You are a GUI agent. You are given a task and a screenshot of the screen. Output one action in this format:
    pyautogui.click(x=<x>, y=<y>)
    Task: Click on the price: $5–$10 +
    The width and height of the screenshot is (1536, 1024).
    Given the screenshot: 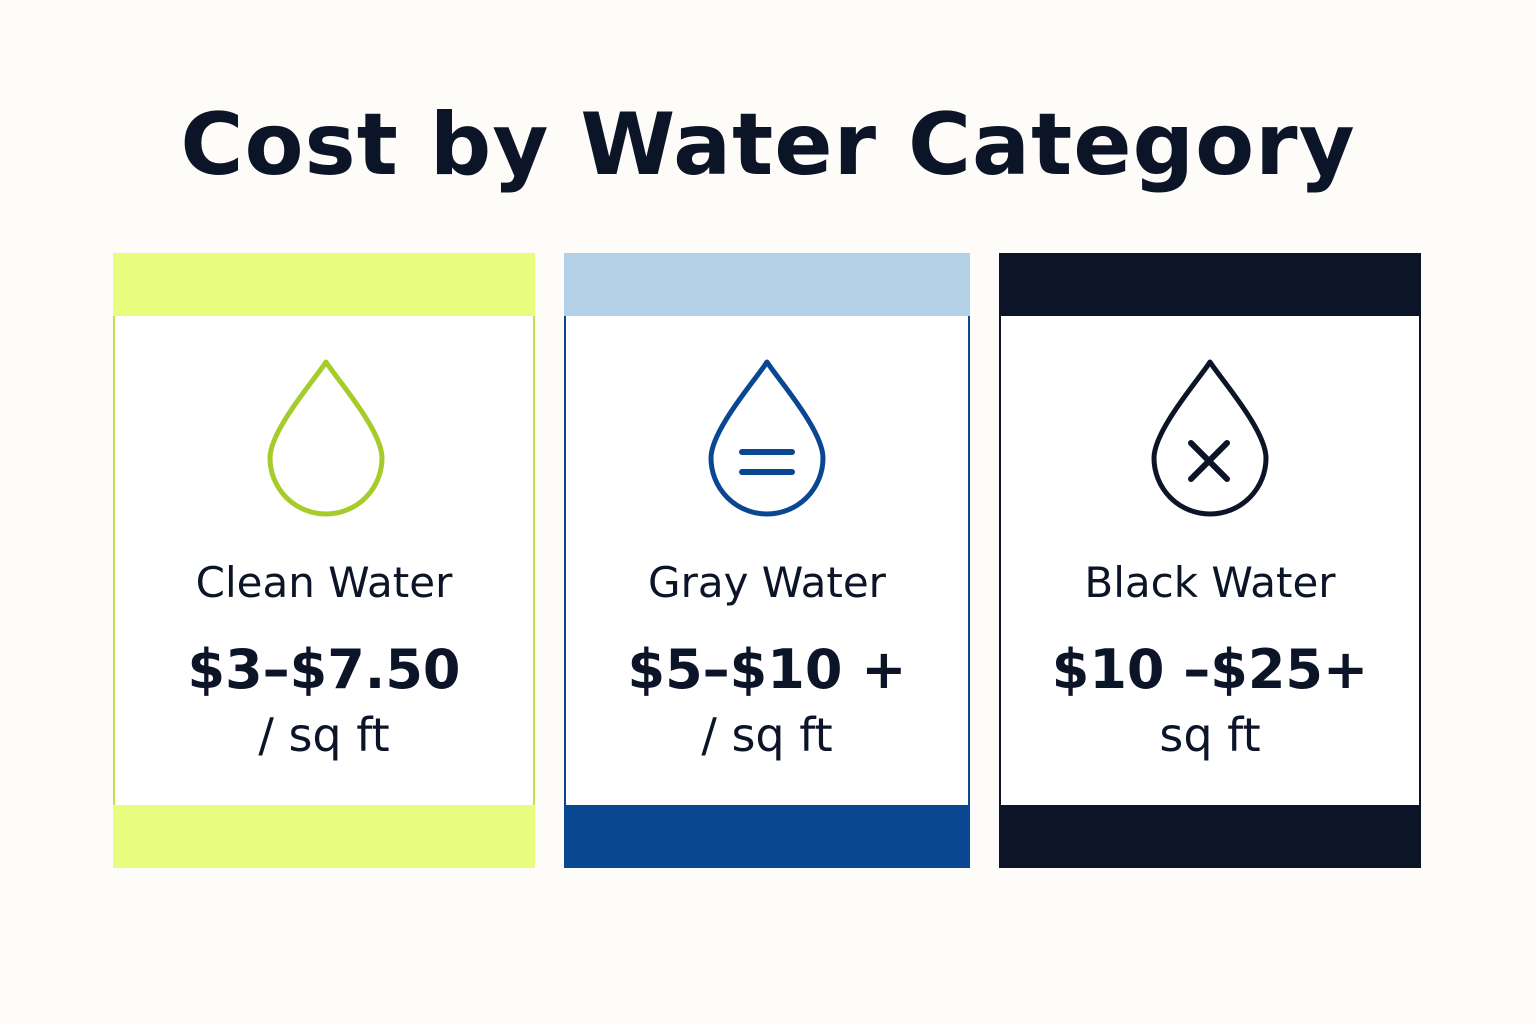 What is the action you would take?
    pyautogui.click(x=767, y=669)
    